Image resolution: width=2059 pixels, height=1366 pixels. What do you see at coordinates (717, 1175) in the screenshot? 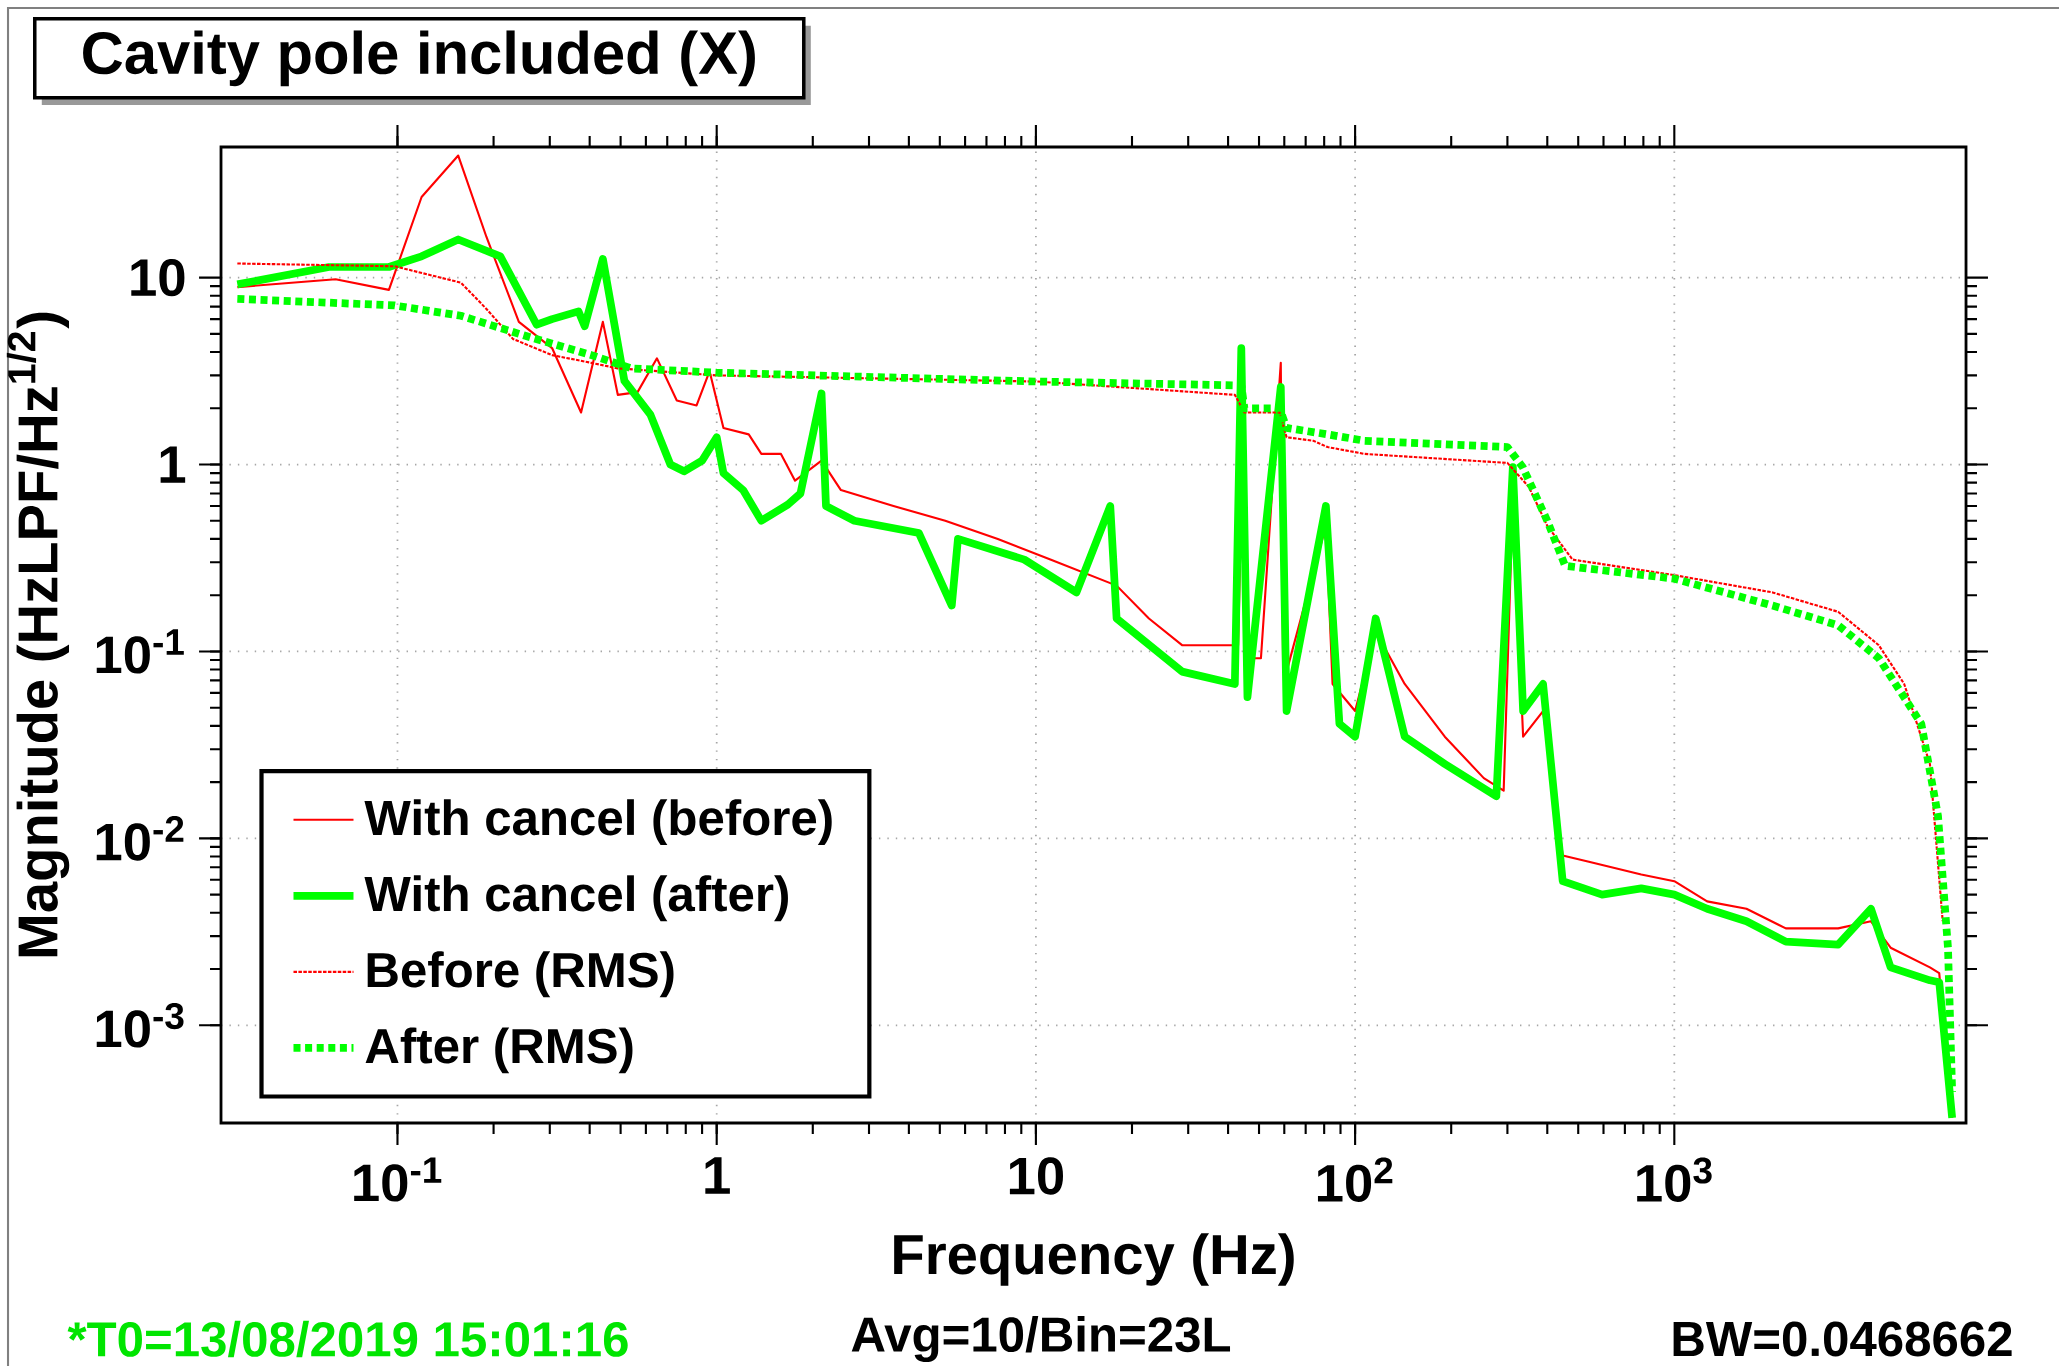
I see `x-tick-label: 1` at bounding box center [717, 1175].